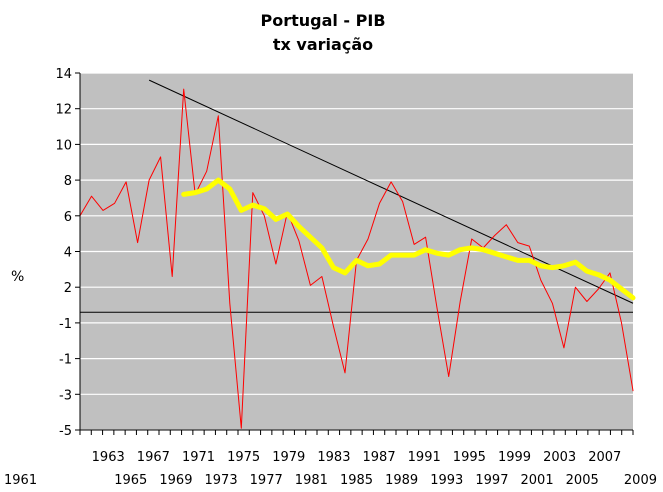  I want to click on y-tick-label: 4, so click(68, 253).